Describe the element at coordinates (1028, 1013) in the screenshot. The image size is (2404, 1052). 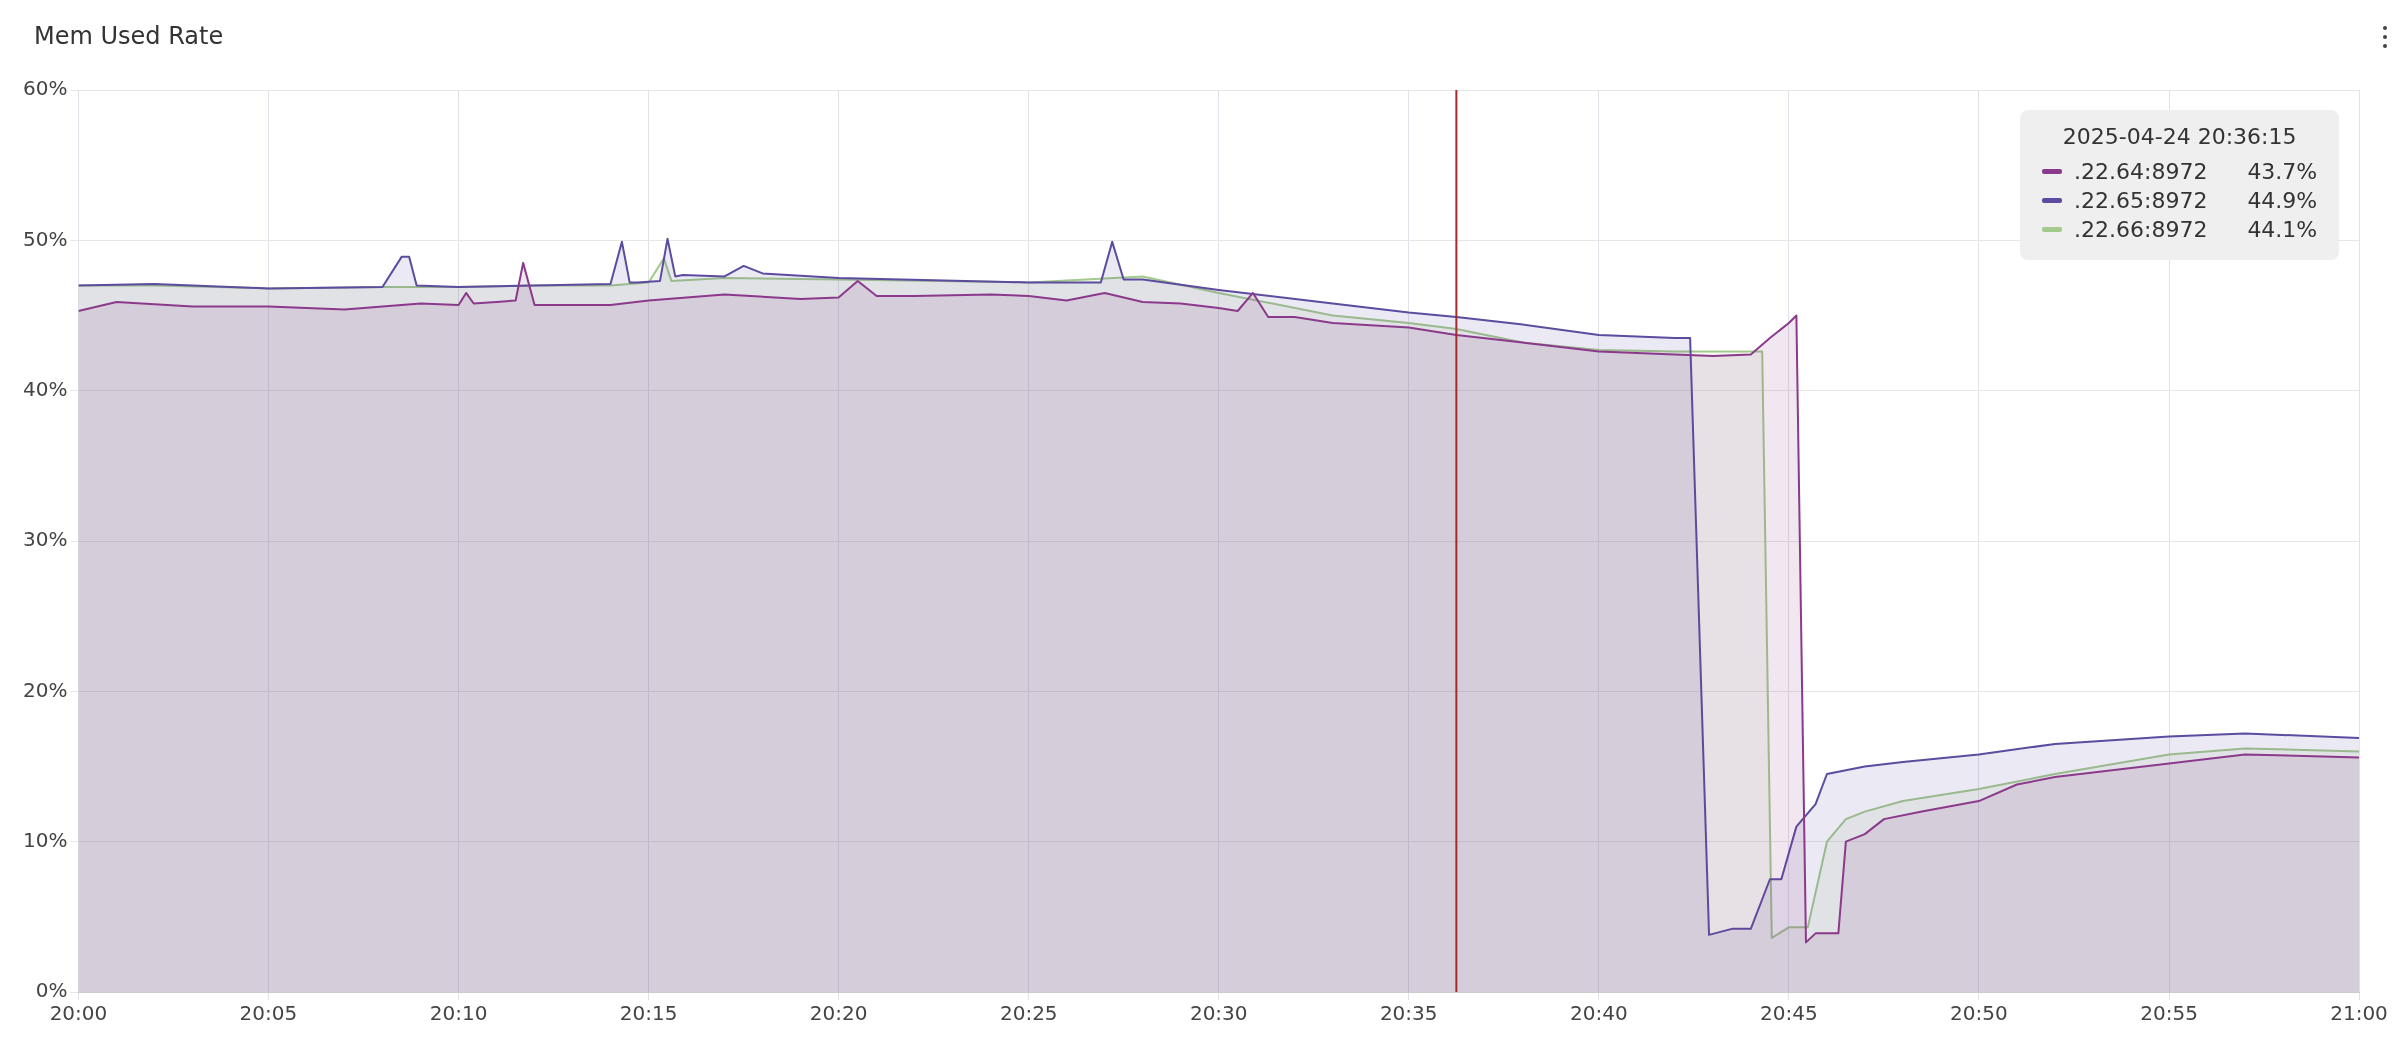
I see `x-tick-label: 20:25` at that location.